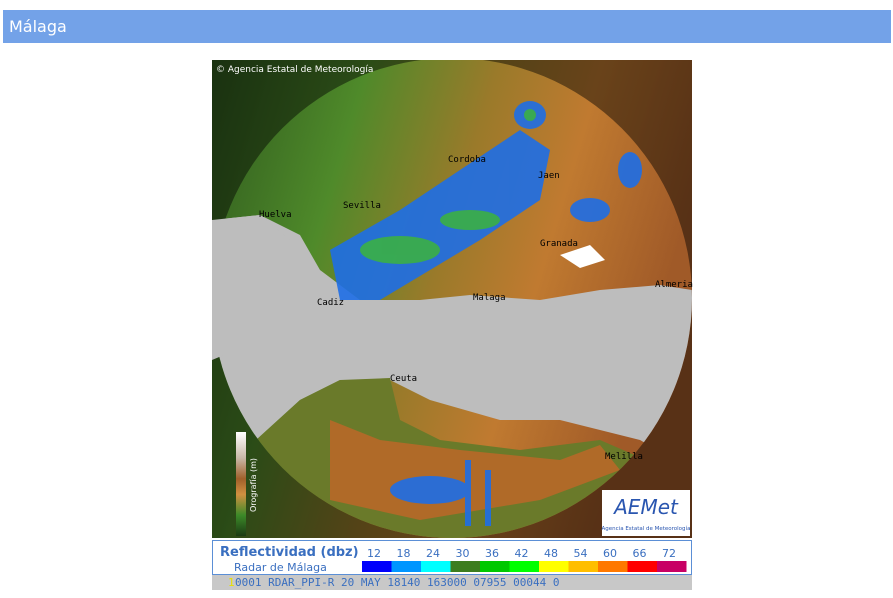  What do you see at coordinates (403, 379) in the screenshot?
I see `place-label: Ceuta` at bounding box center [403, 379].